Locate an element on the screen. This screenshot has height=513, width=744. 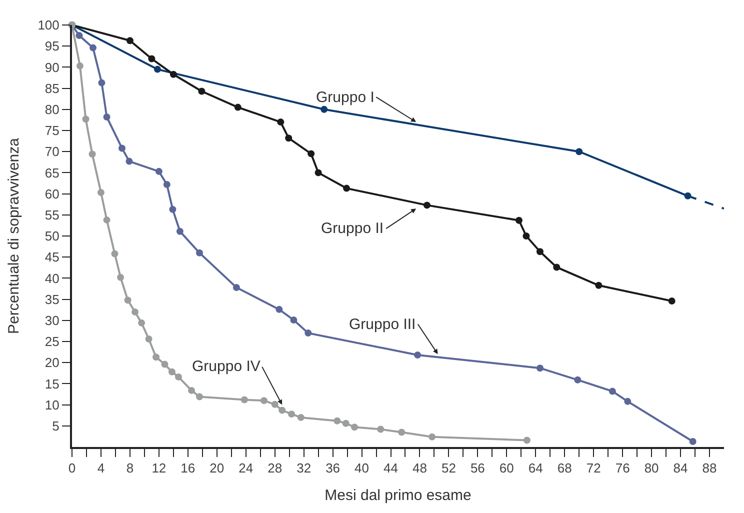
x-tick-label: 16 is located at coordinates (188, 468).